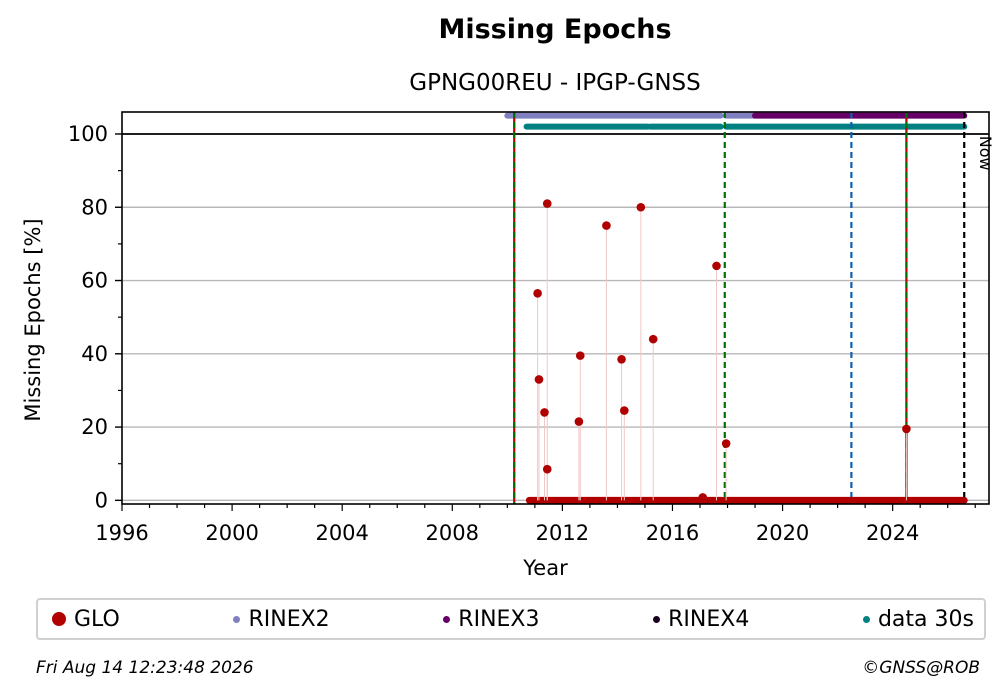 Image resolution: width=1008 pixels, height=699 pixels. I want to click on x-tick-label: 2000, so click(231, 533).